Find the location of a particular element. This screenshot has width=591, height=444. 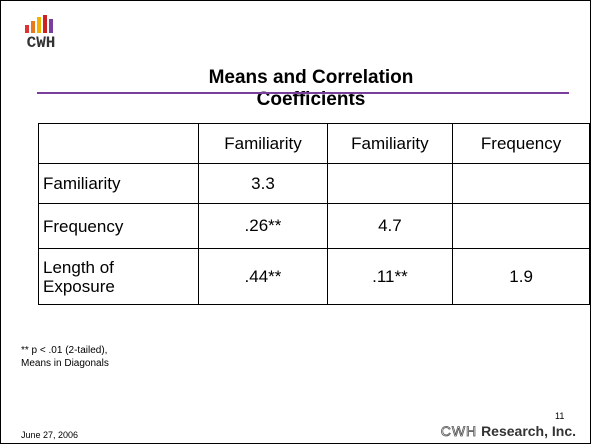

page-number: 11 is located at coordinates (560, 416).